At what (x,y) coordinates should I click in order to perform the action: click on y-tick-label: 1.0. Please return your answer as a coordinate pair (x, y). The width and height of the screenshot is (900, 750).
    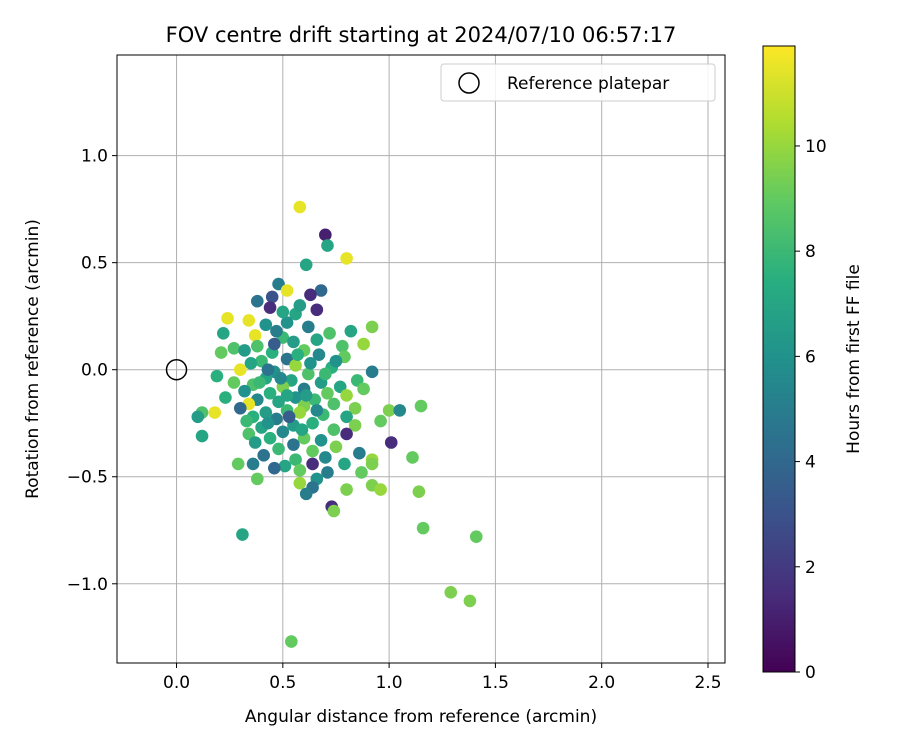
    Looking at the image, I should click on (94, 157).